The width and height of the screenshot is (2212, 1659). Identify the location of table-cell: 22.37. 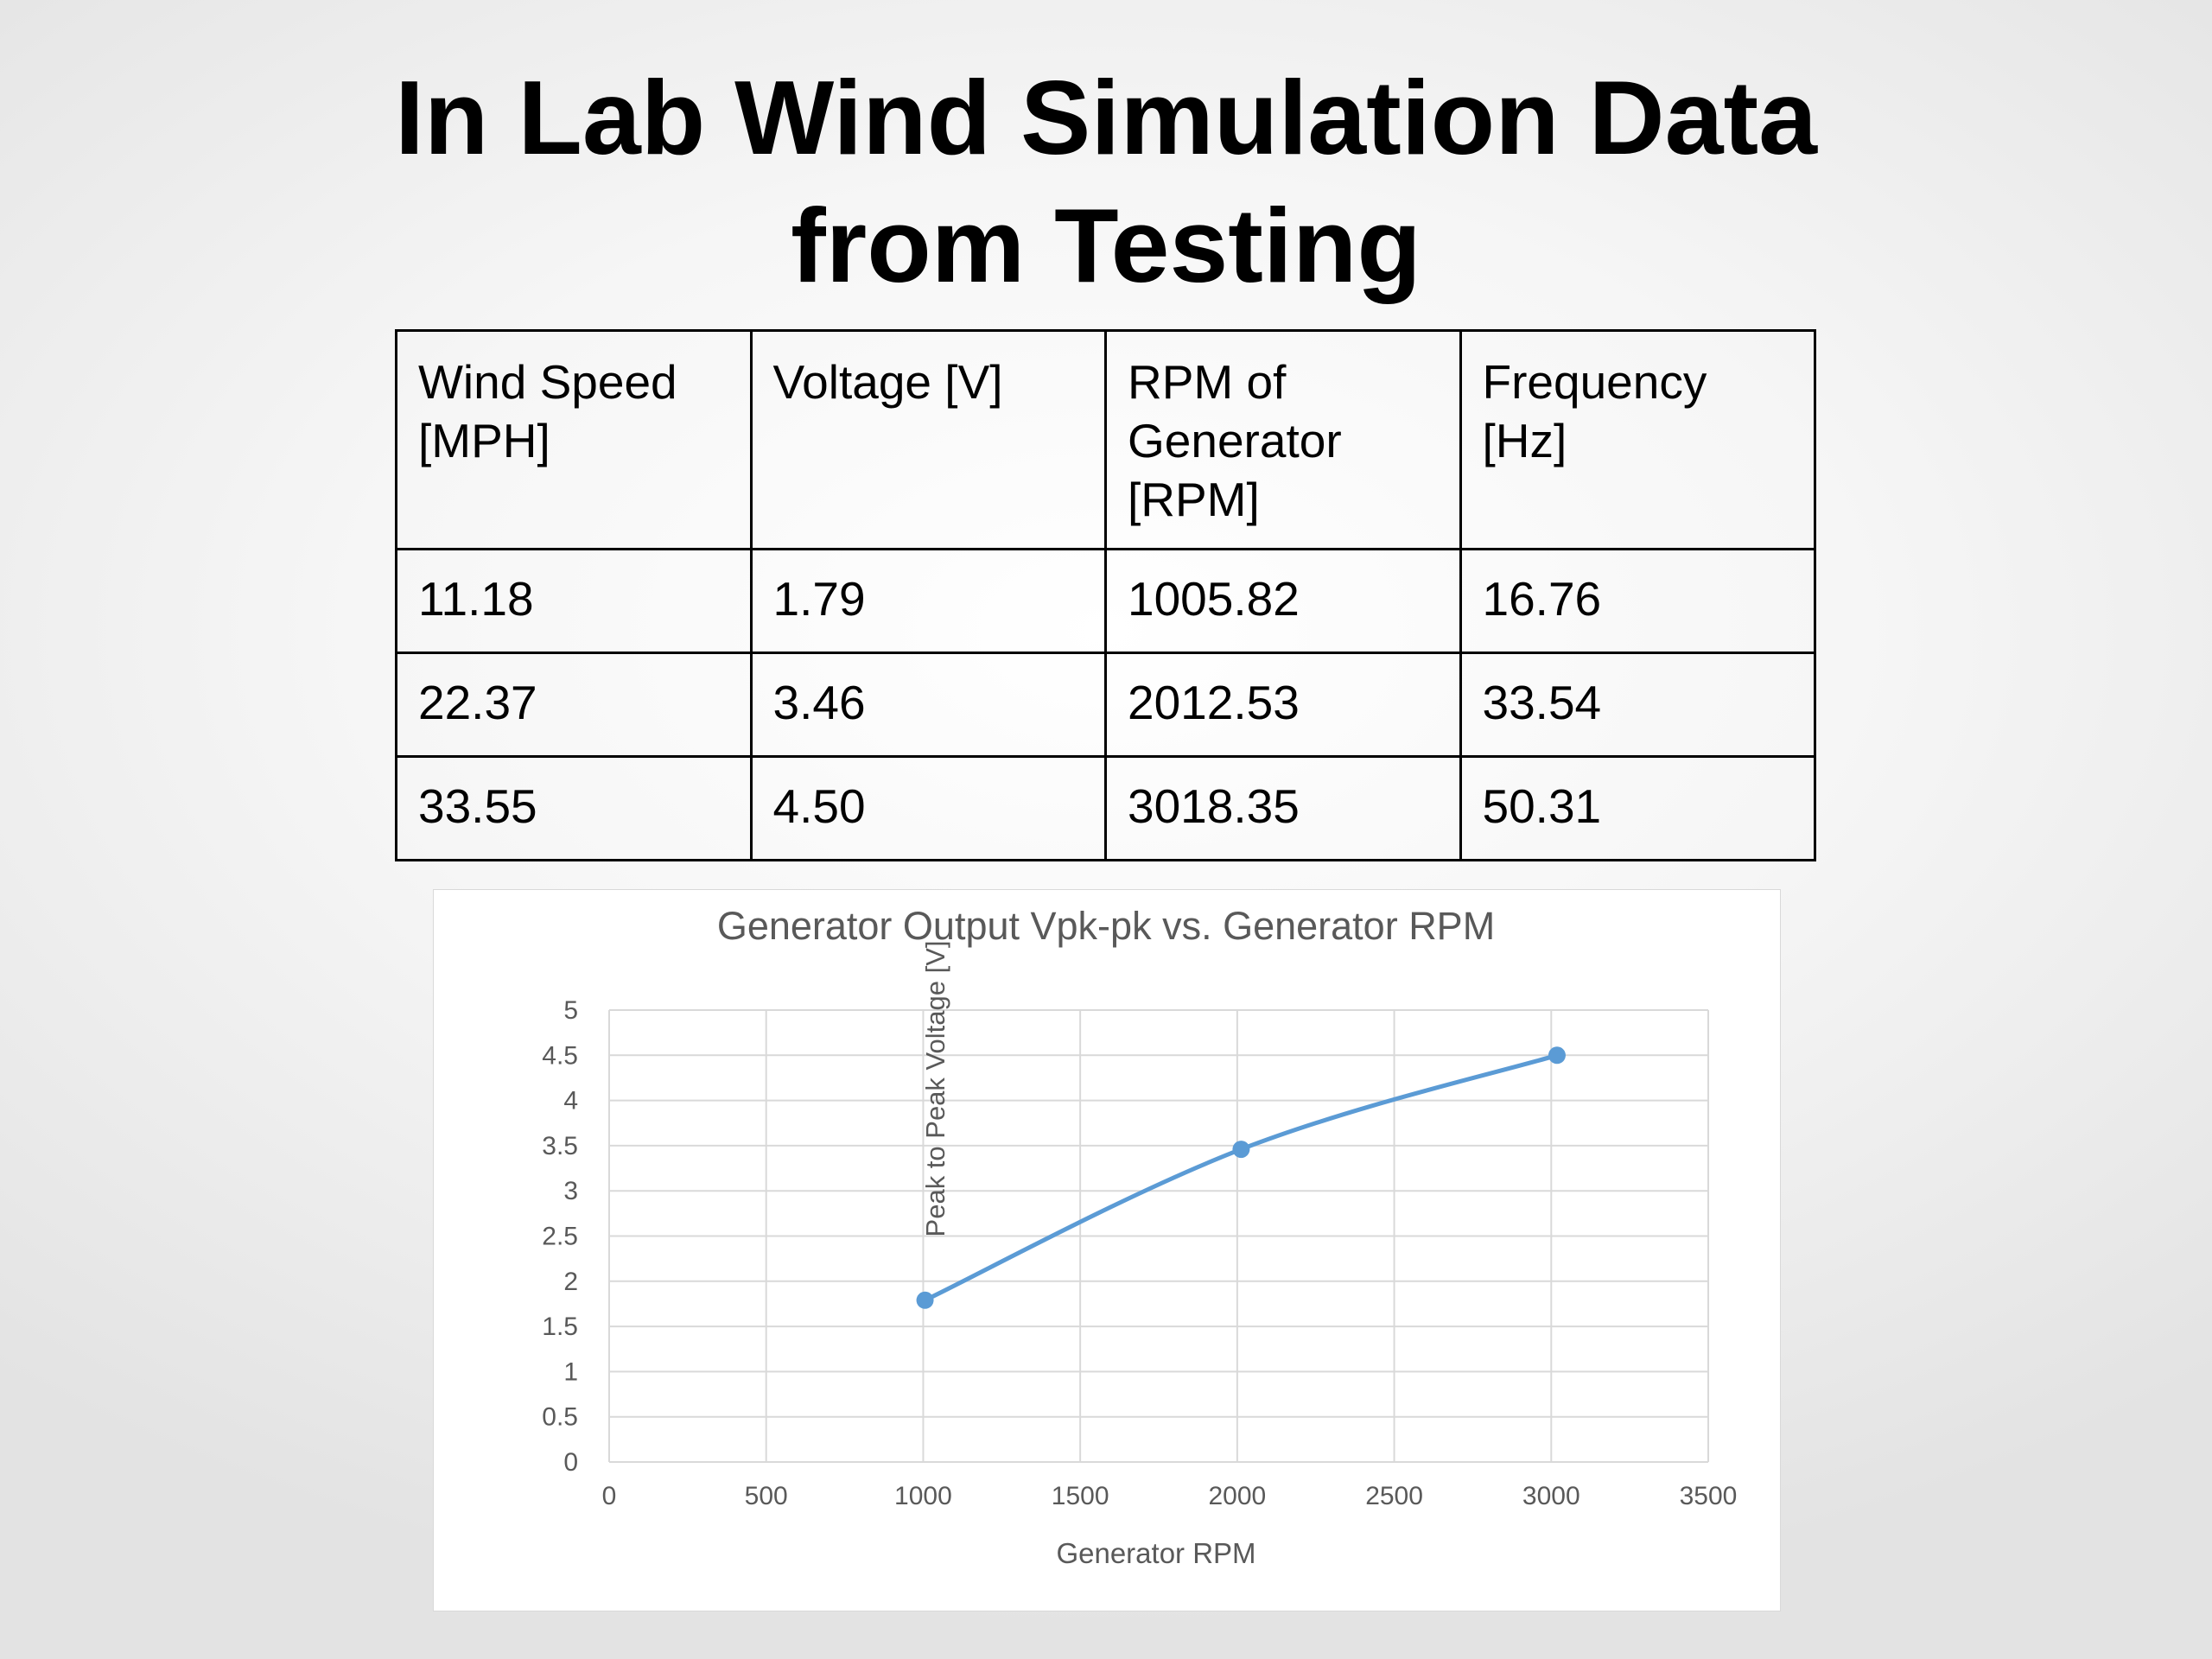
(574, 705).